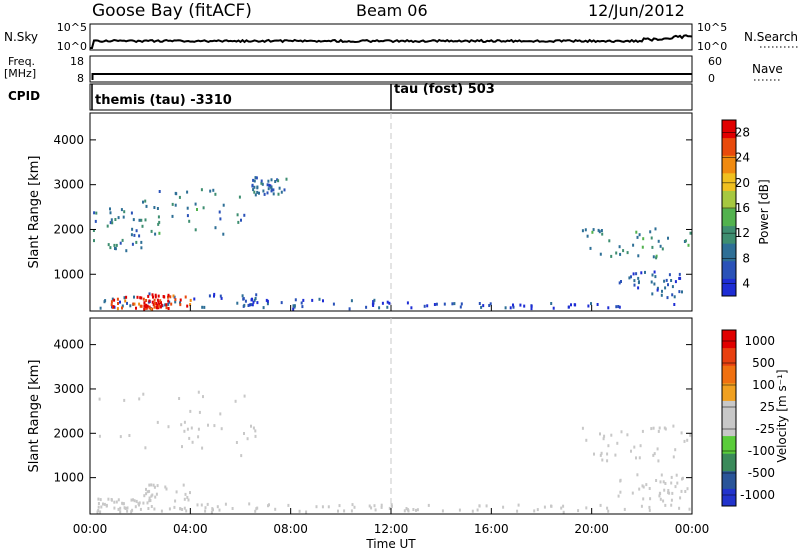 This screenshot has width=800, height=558. Describe the element at coordinates (163, 100) in the screenshot. I see `cpid-left: themis (tau) -3310` at that location.